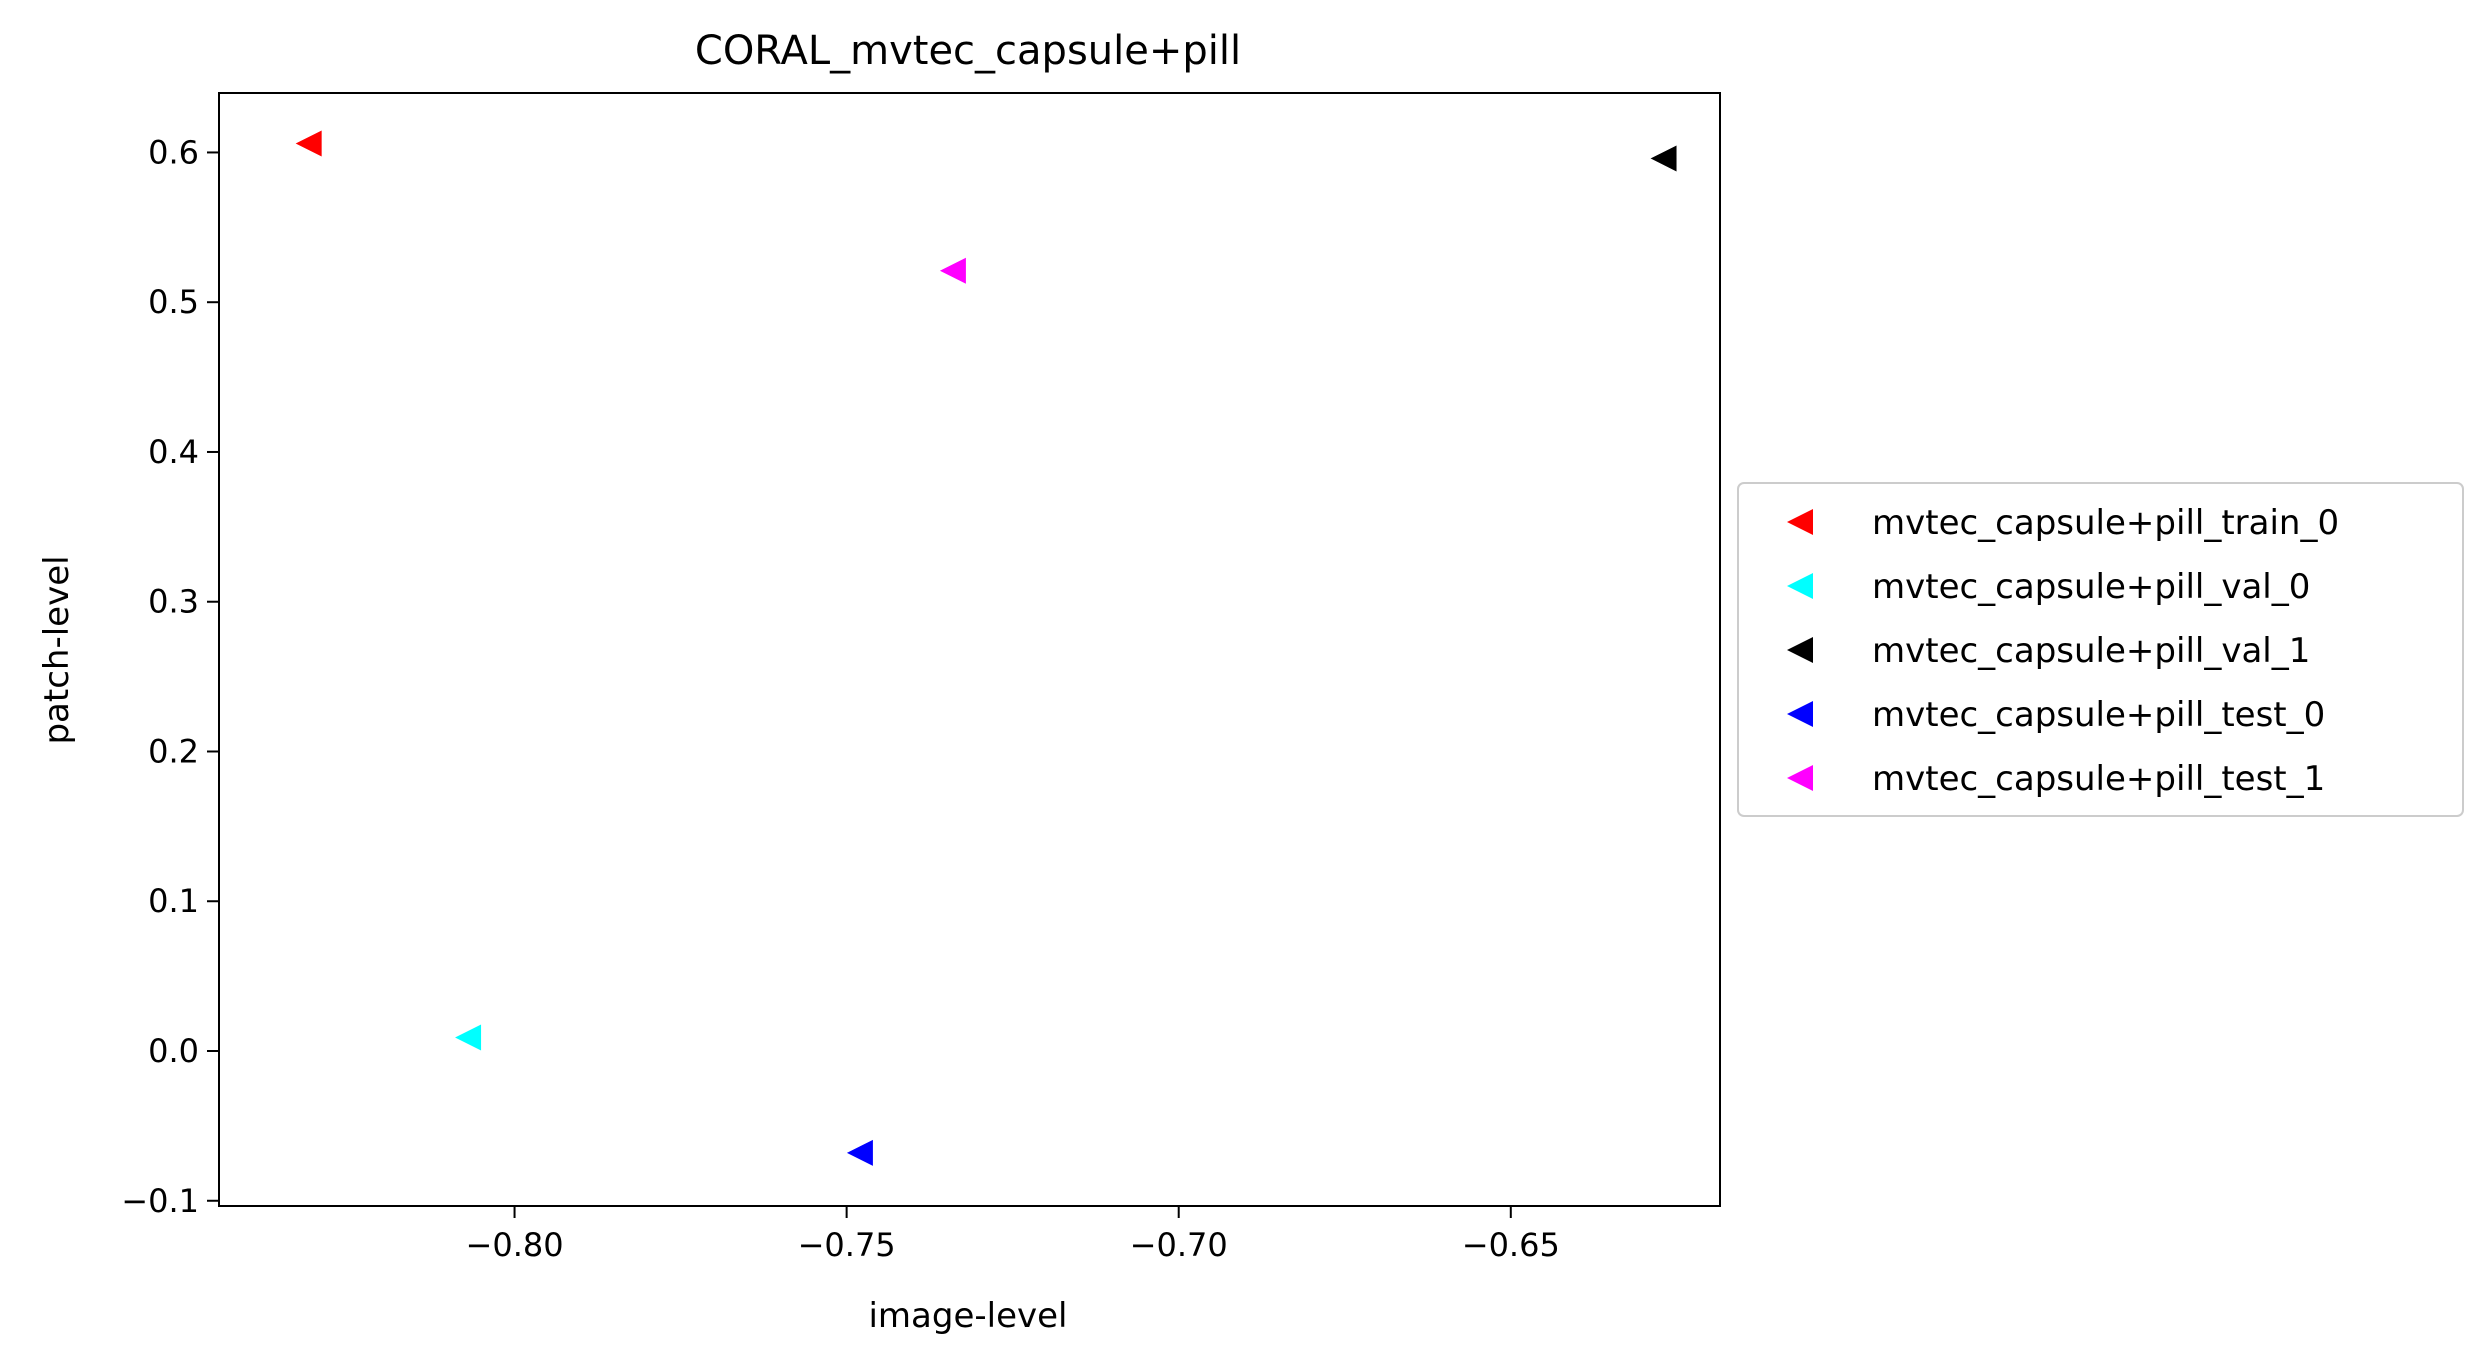 This screenshot has height=1365, width=2479. What do you see at coordinates (173, 452) in the screenshot?
I see `y-tick-label: 0.4` at bounding box center [173, 452].